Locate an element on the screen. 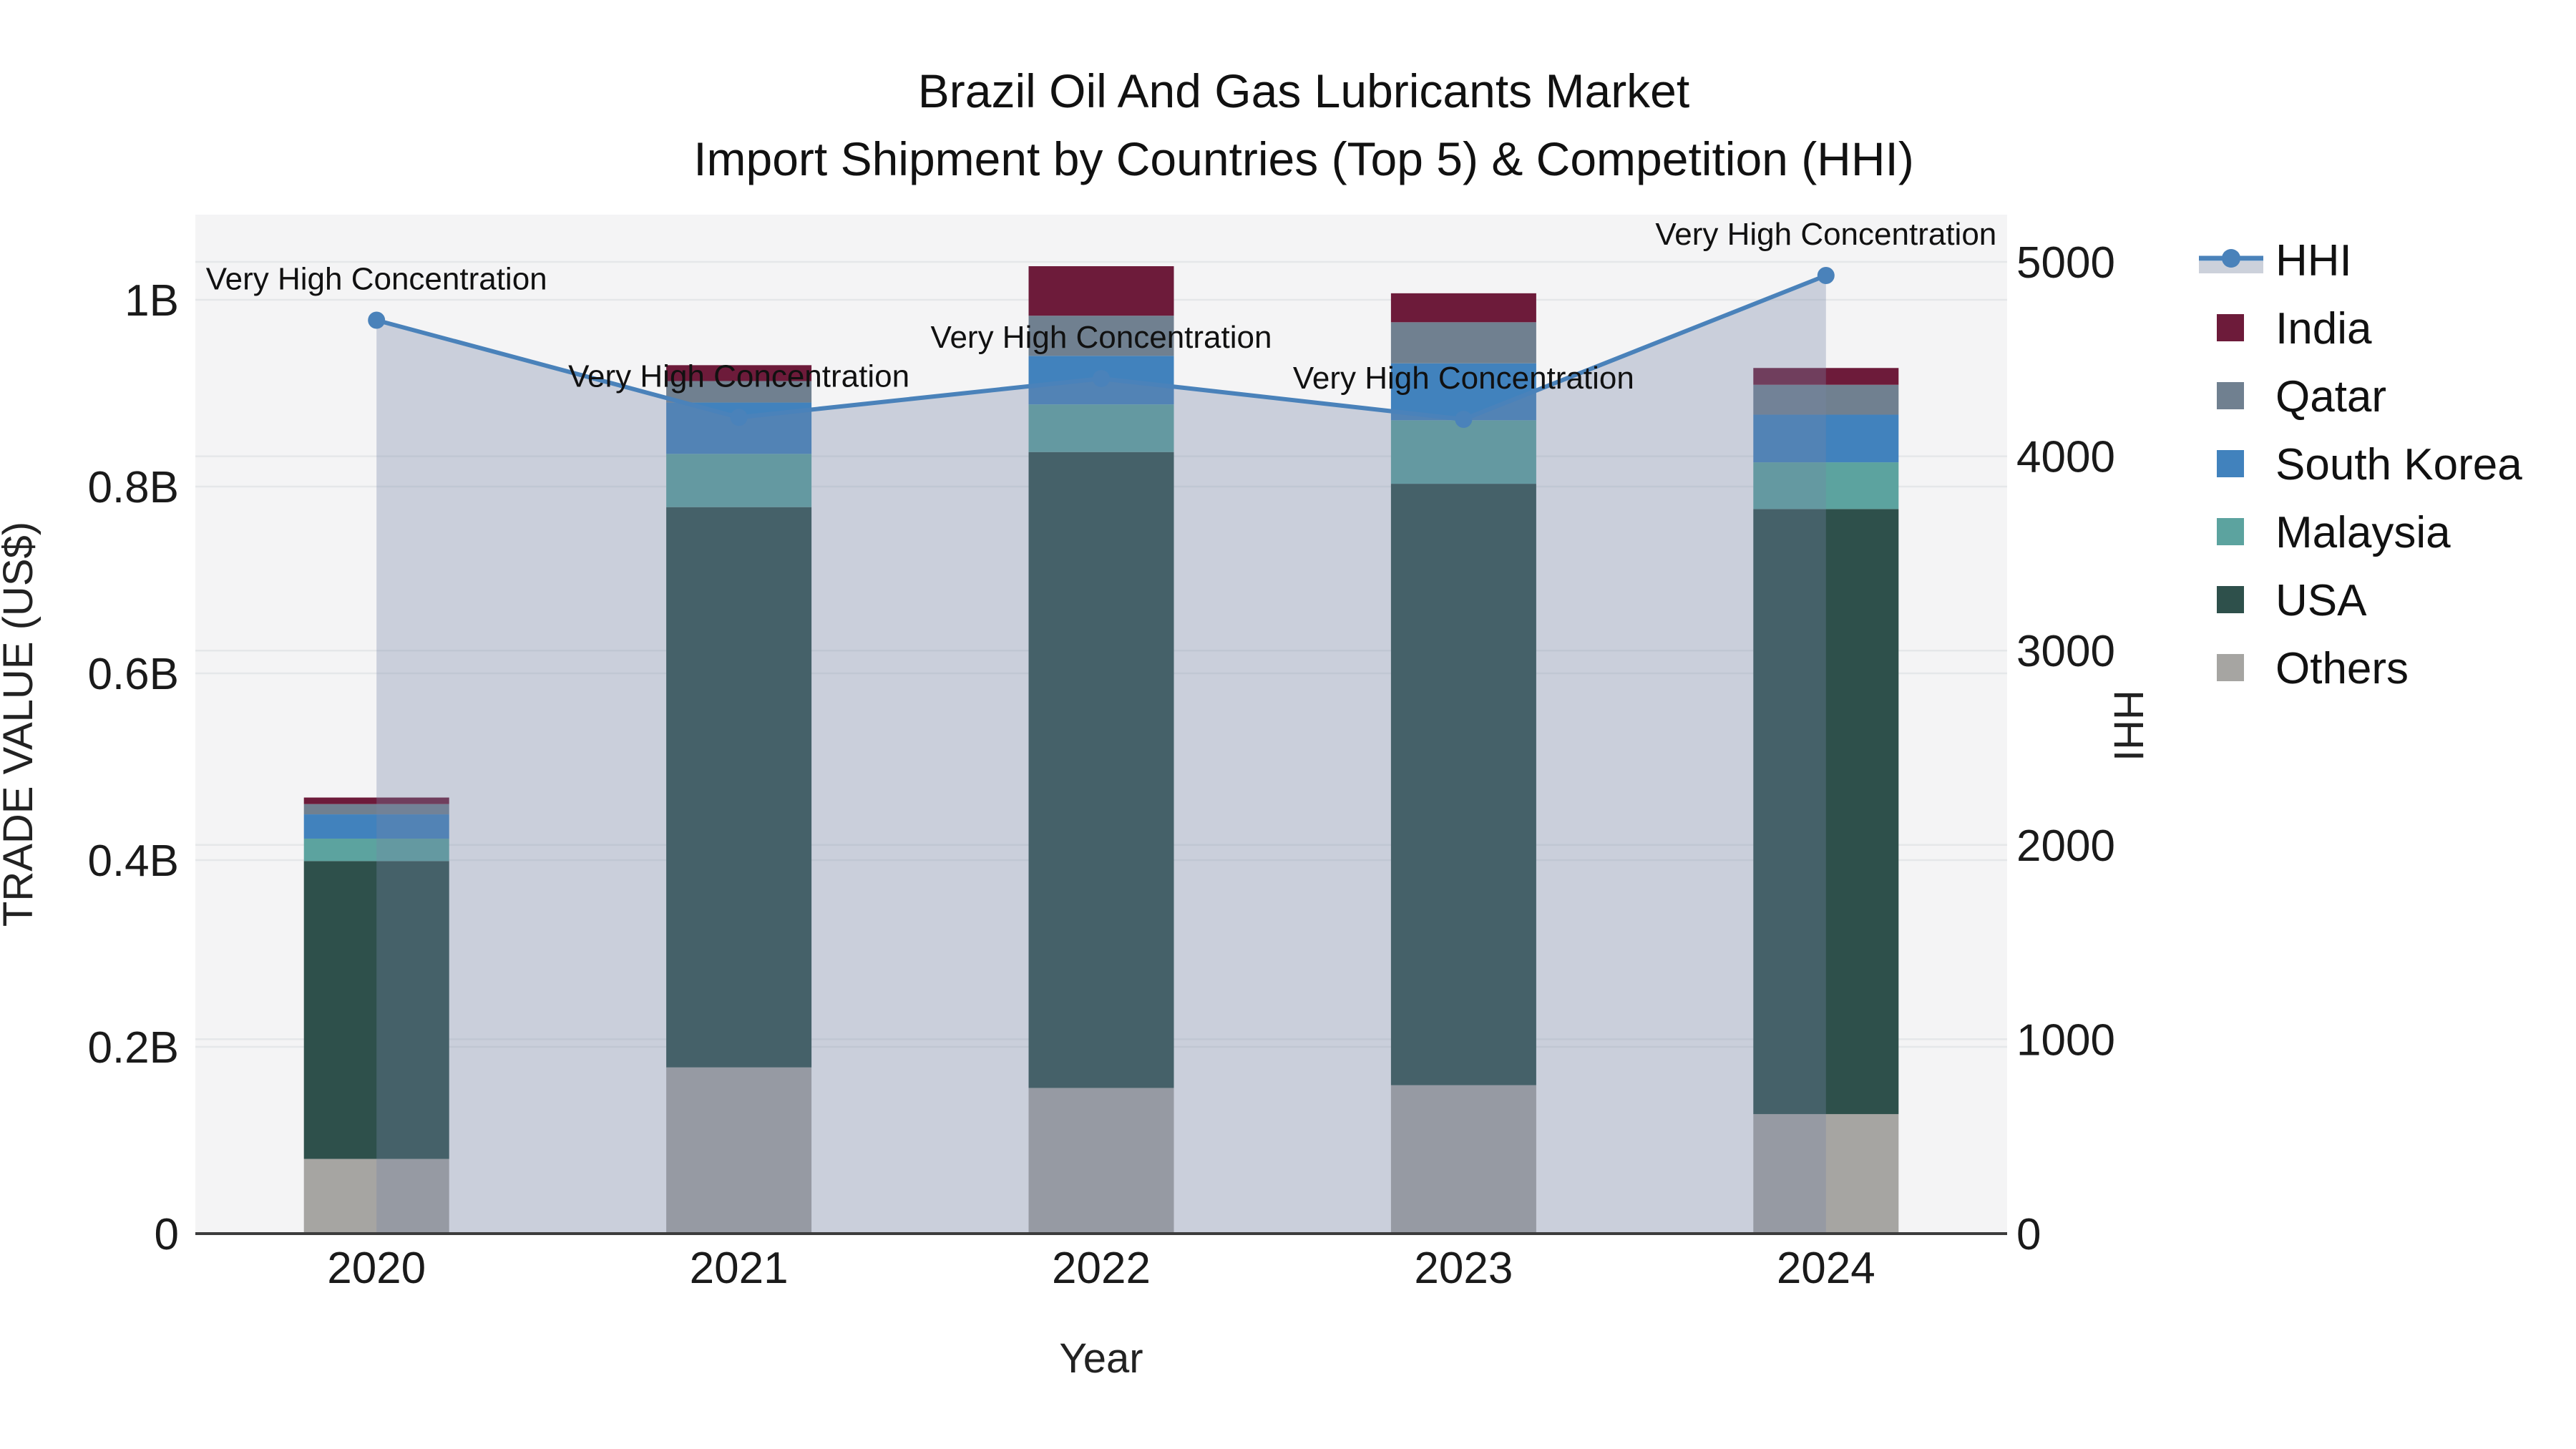 Image resolution: width=2576 pixels, height=1449 pixels. bar-segment-malaysia-2020 is located at coordinates (376, 850).